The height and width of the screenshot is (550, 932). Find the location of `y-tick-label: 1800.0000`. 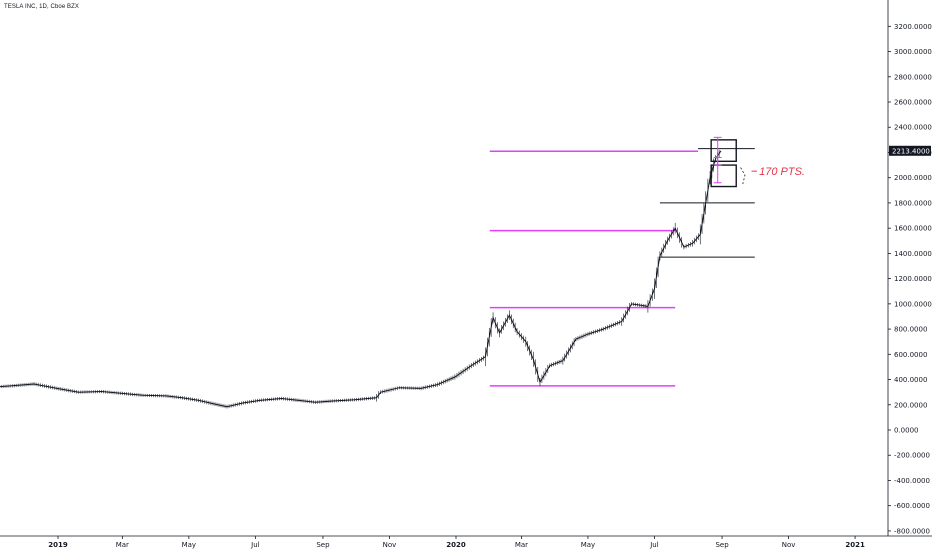

y-tick-label: 1800.0000 is located at coordinates (913, 203).